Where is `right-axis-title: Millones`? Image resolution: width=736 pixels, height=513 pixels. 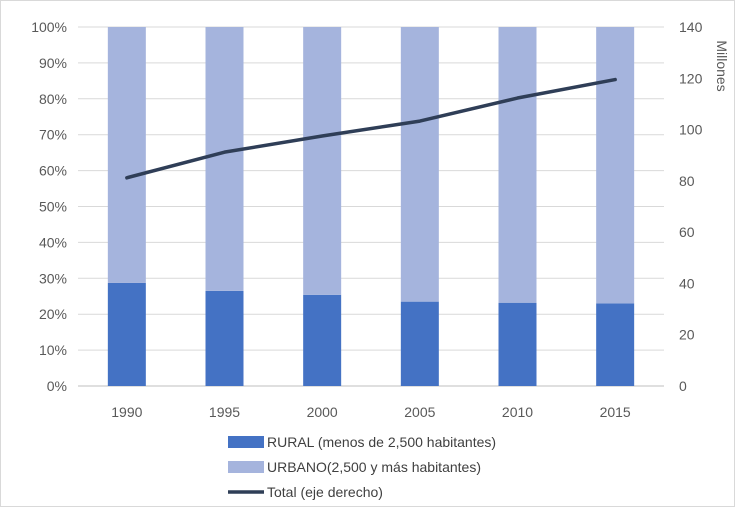 right-axis-title: Millones is located at coordinates (722, 65).